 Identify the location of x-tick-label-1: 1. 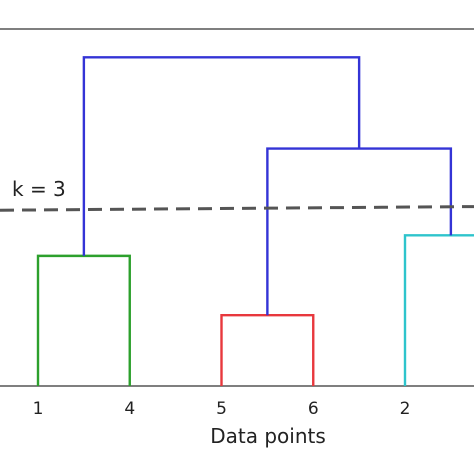
(38, 409).